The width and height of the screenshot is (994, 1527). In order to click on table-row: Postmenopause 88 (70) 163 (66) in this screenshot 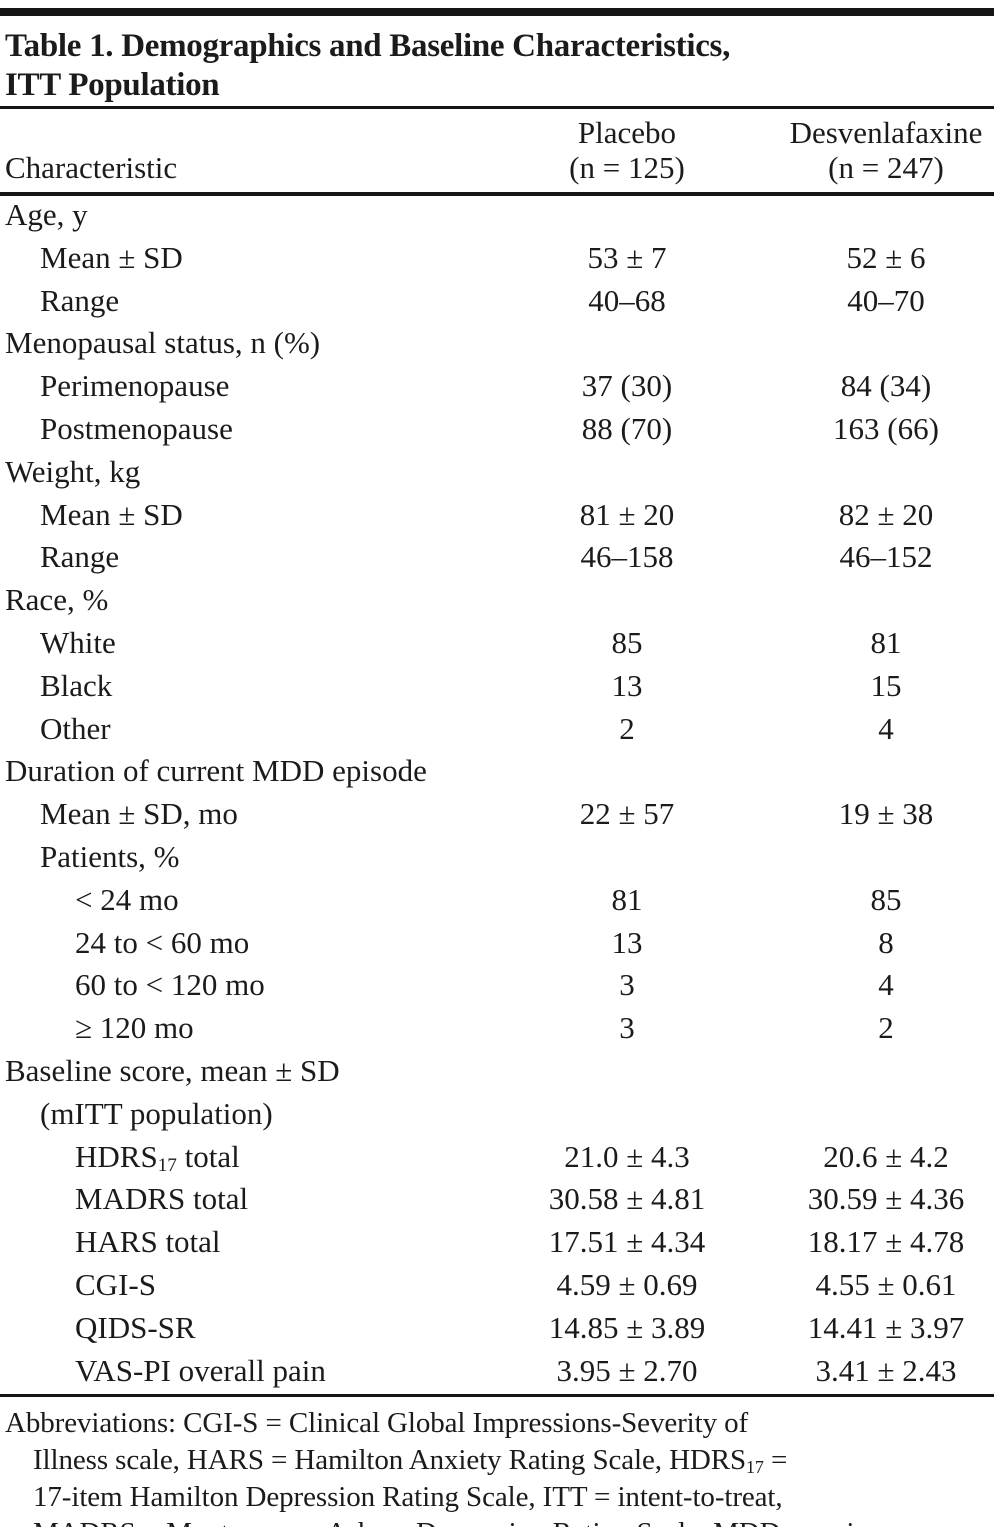, I will do `click(497, 431)`.